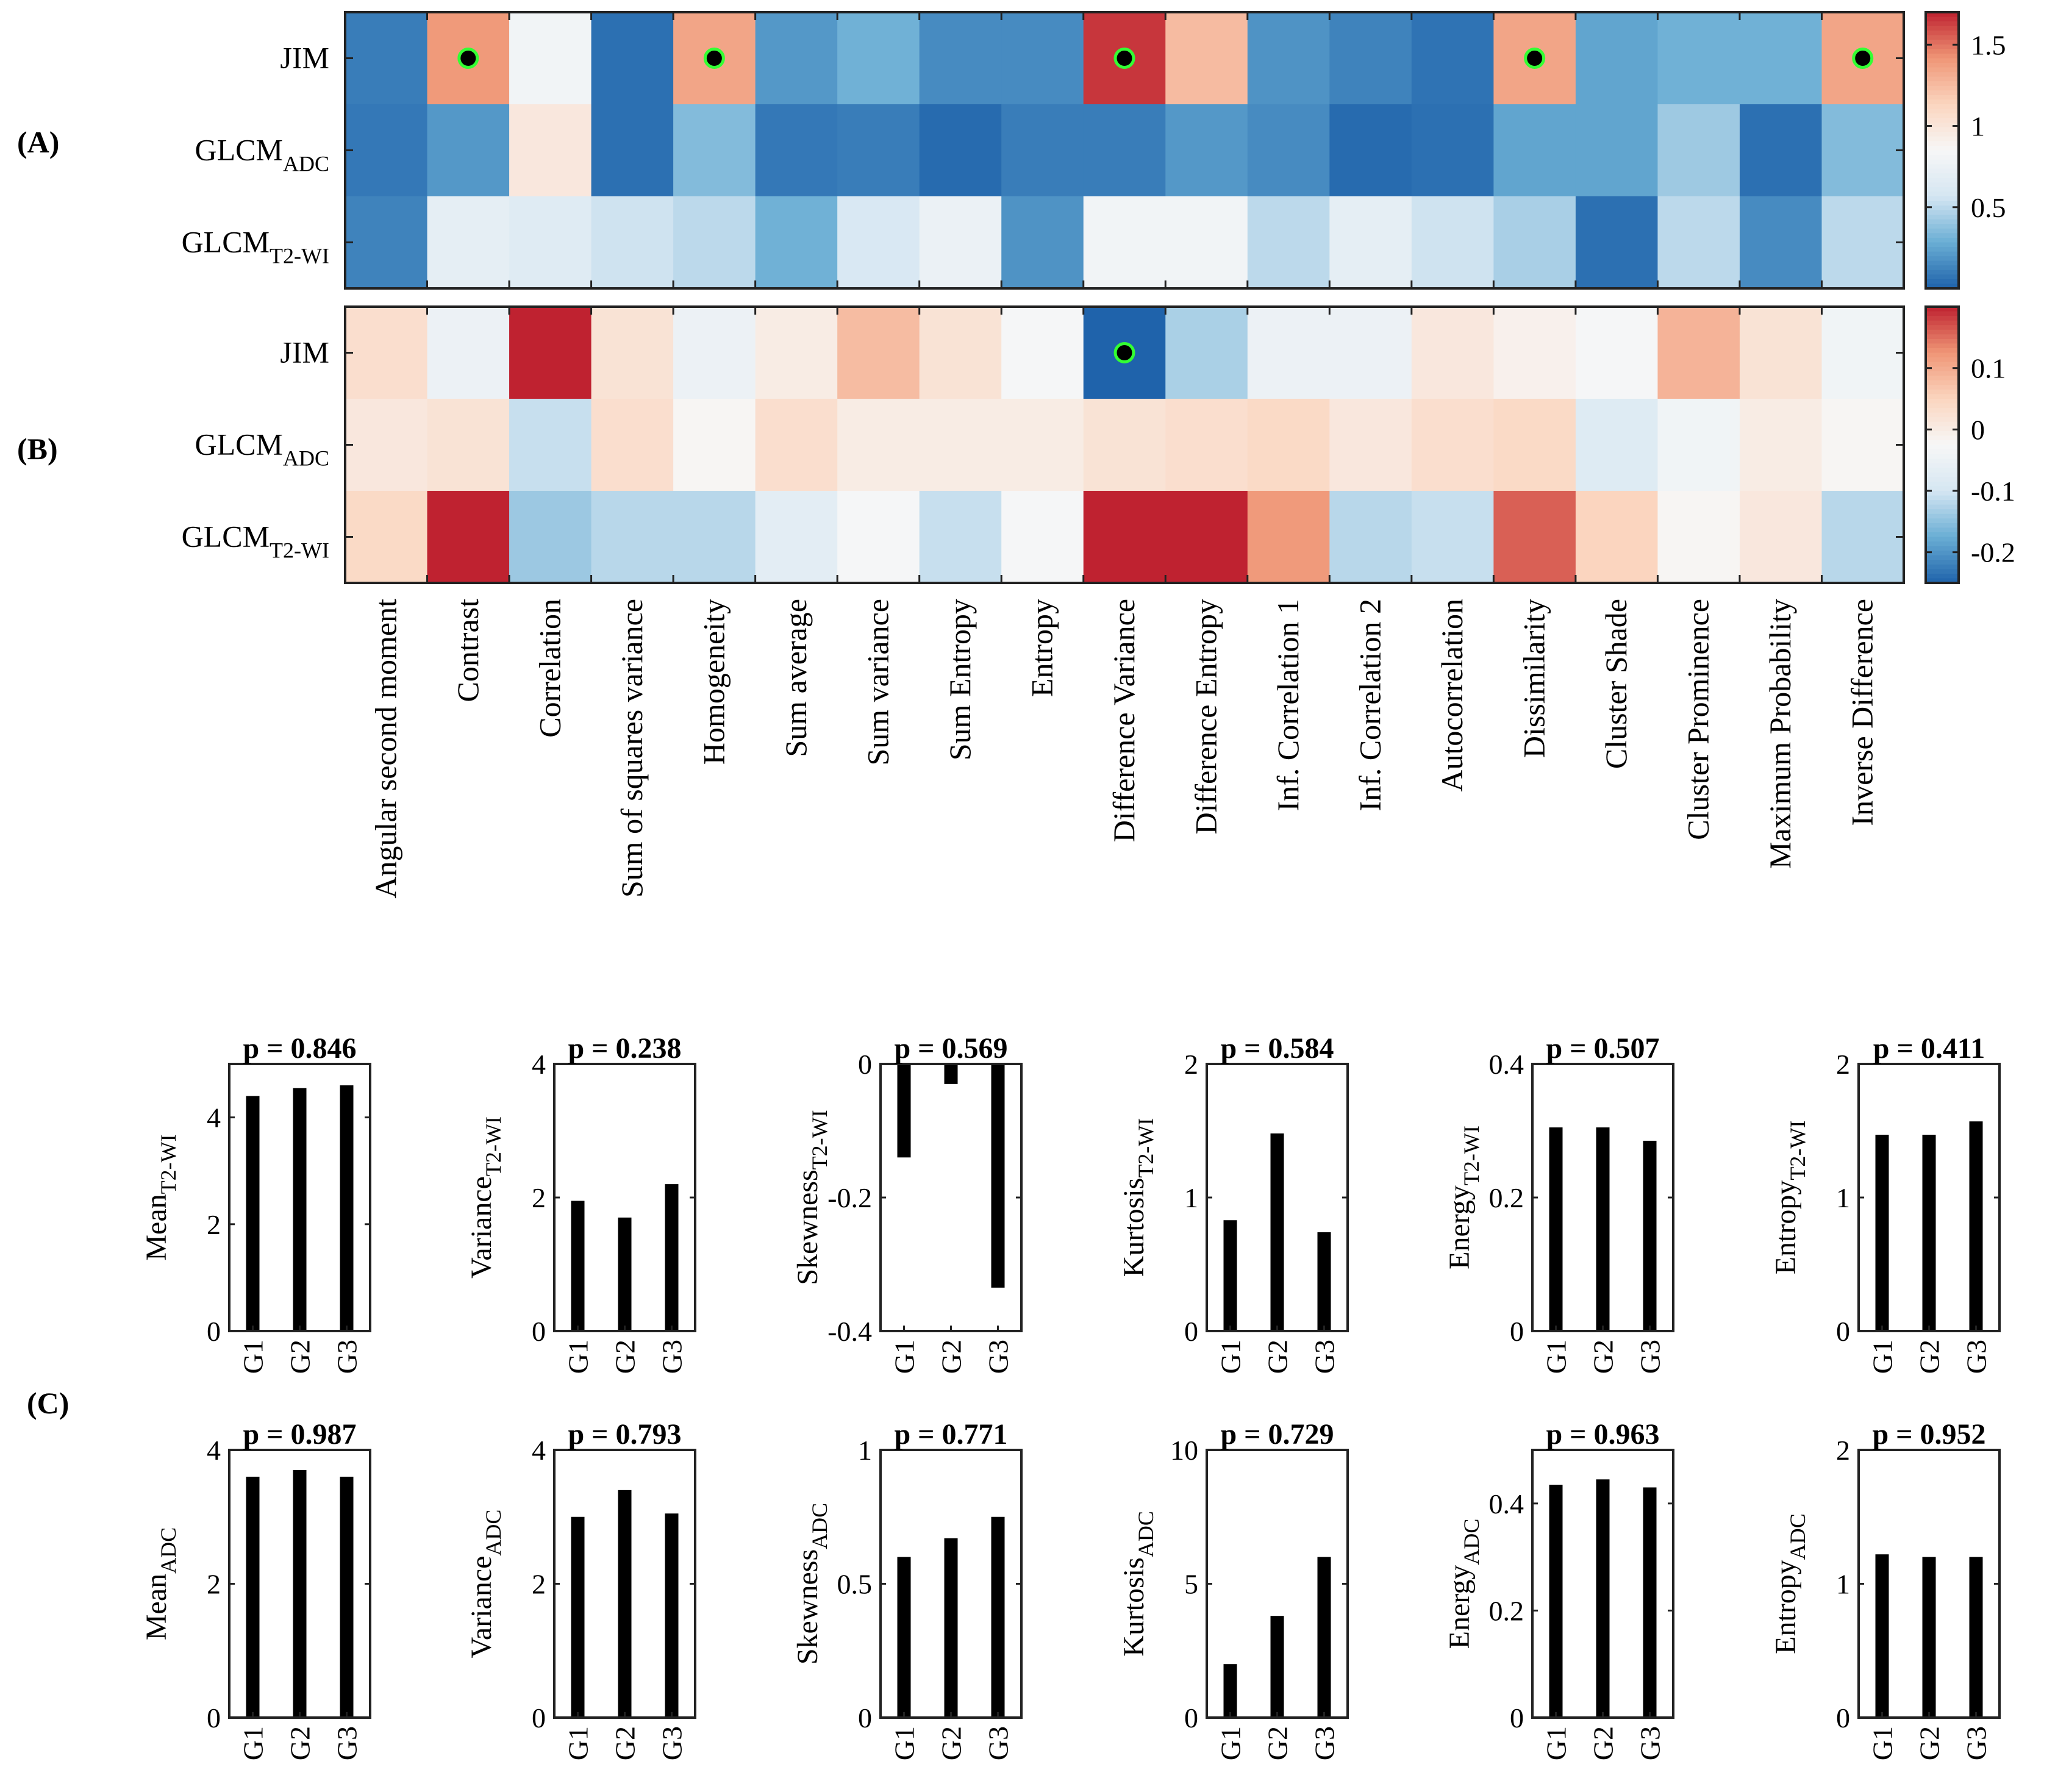  Describe the element at coordinates (1942, 150) in the screenshot. I see `colorbar-frame` at that location.